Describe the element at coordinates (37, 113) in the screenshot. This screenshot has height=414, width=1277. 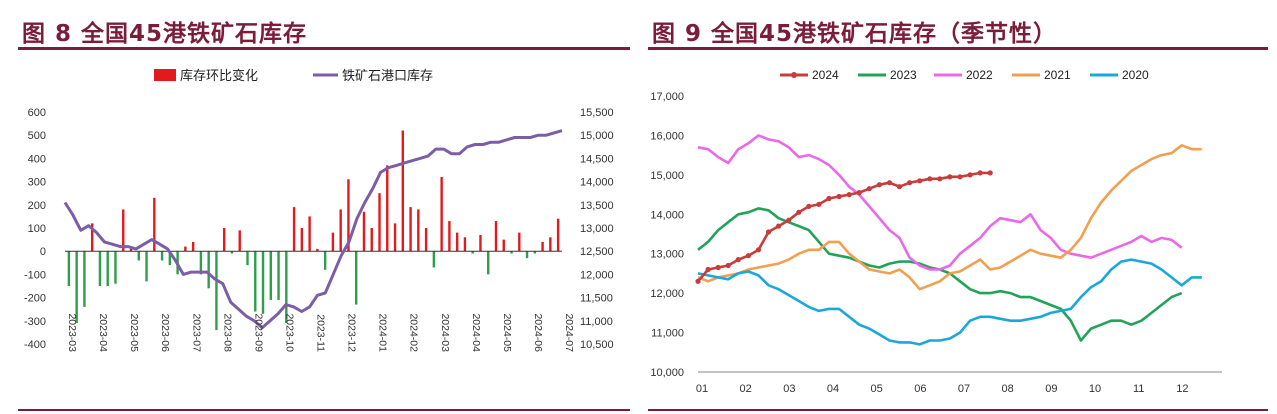
I see `y-left-tick-label: 600` at that location.